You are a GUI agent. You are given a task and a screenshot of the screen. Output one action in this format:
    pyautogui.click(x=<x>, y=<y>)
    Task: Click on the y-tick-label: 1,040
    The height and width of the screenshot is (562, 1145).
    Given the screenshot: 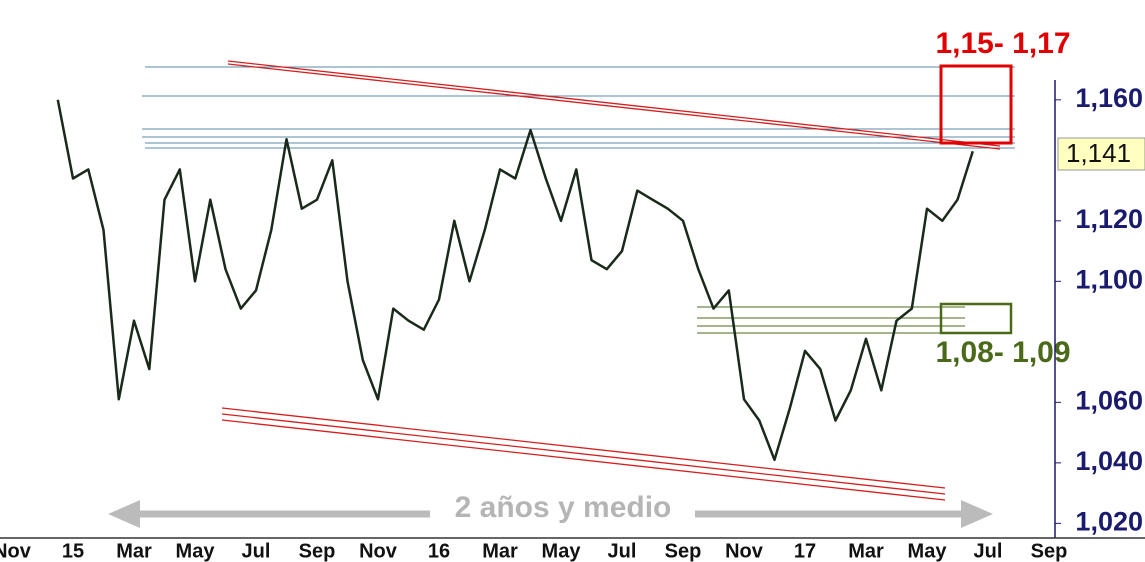 What is the action you would take?
    pyautogui.click(x=1109, y=461)
    